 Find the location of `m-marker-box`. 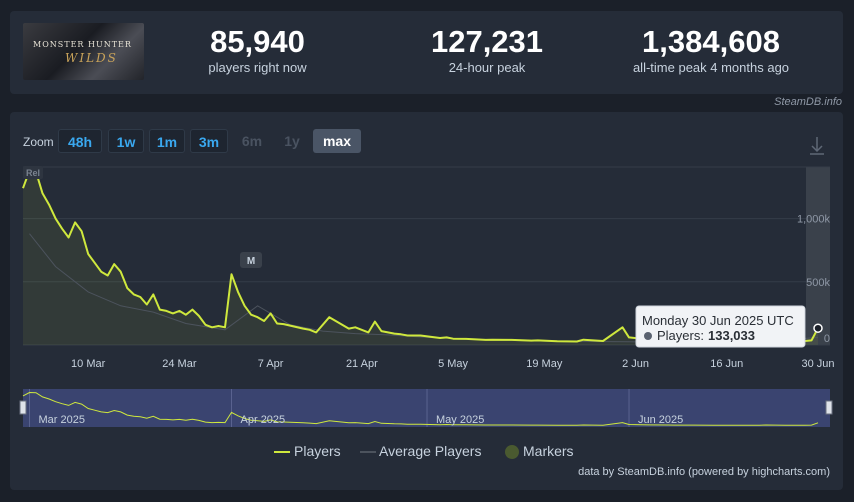

m-marker-box is located at coordinates (251, 260).